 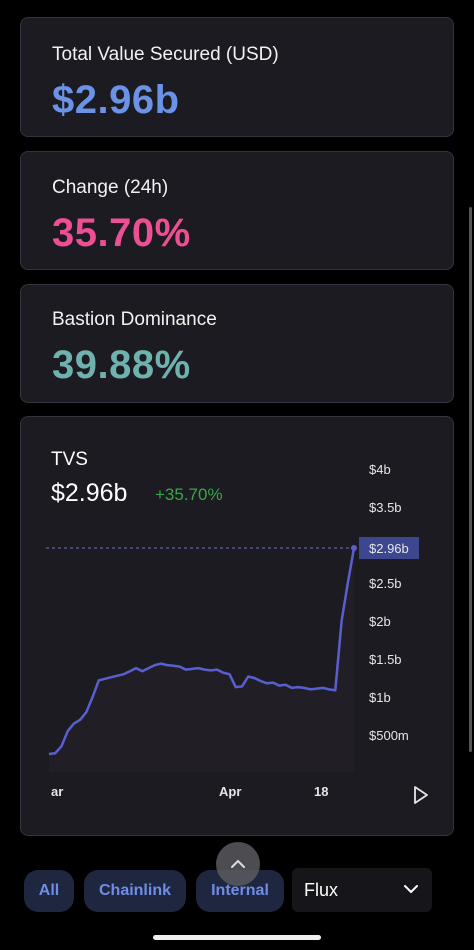 I want to click on chevron-up-icon, so click(x=238, y=863).